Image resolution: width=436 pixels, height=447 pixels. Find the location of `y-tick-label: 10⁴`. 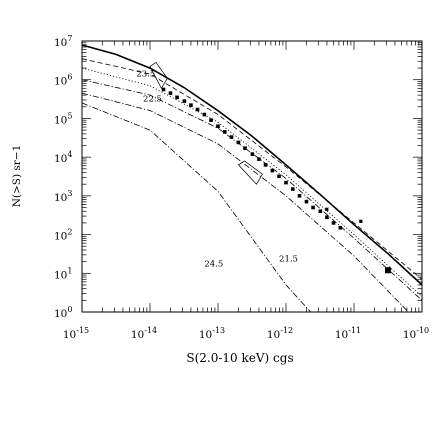

y-tick-label: 10⁴ is located at coordinates (63, 157).